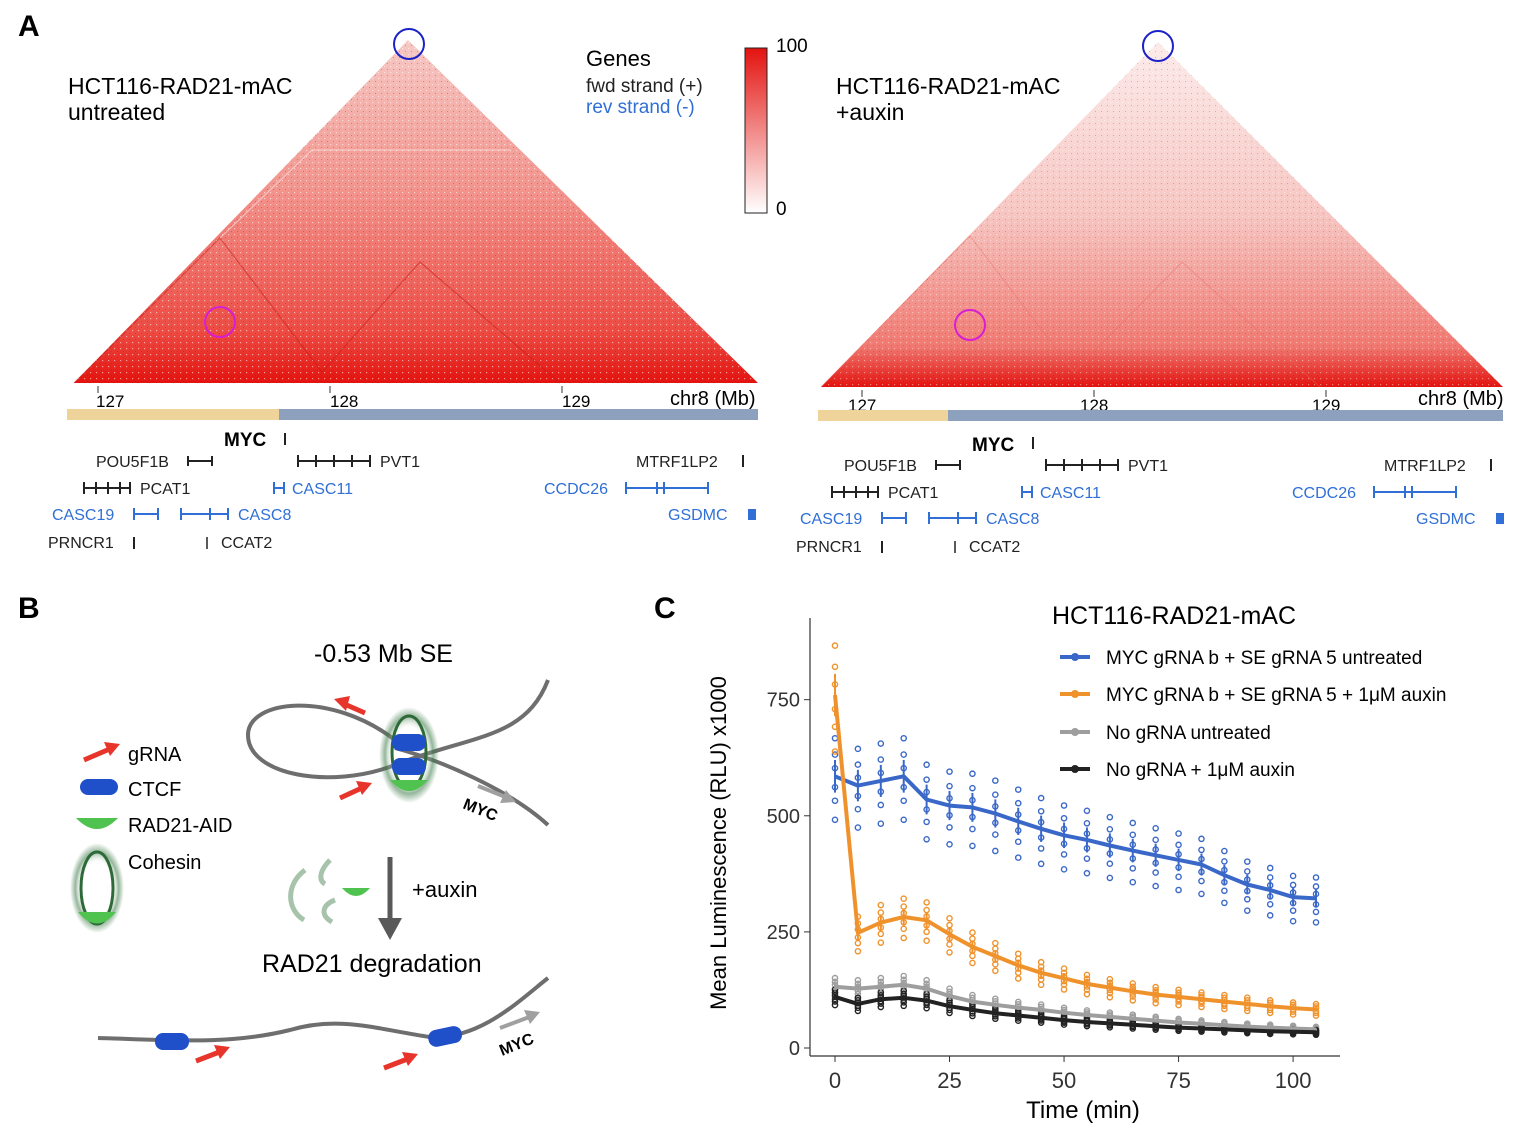  Describe the element at coordinates (1293, 885) in the screenshot. I see `point-s0-x20-r4` at that location.